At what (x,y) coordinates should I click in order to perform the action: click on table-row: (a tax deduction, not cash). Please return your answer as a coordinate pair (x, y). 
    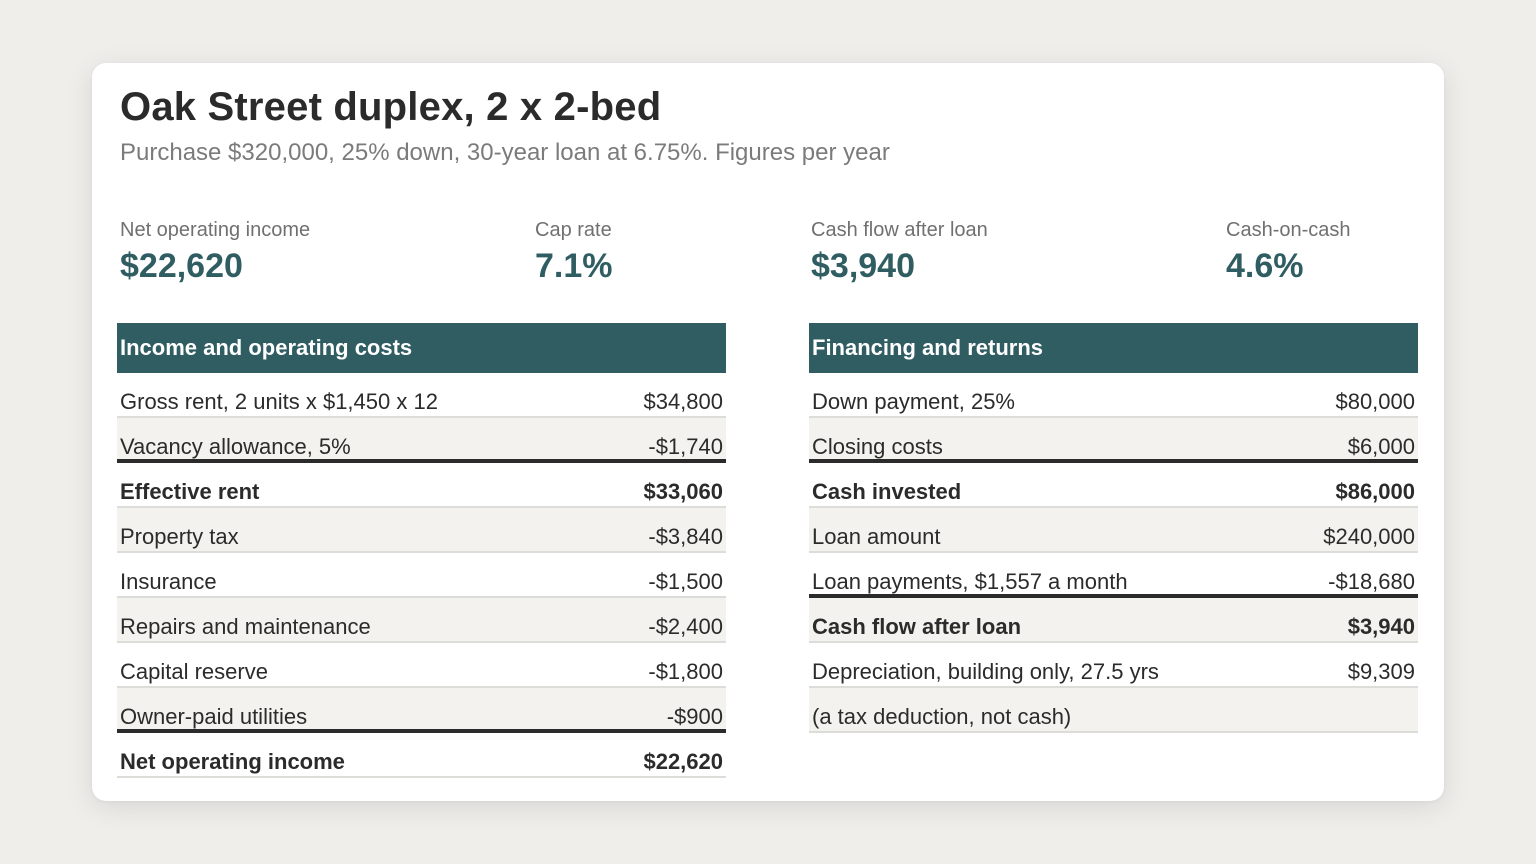
    Looking at the image, I should click on (1113, 710).